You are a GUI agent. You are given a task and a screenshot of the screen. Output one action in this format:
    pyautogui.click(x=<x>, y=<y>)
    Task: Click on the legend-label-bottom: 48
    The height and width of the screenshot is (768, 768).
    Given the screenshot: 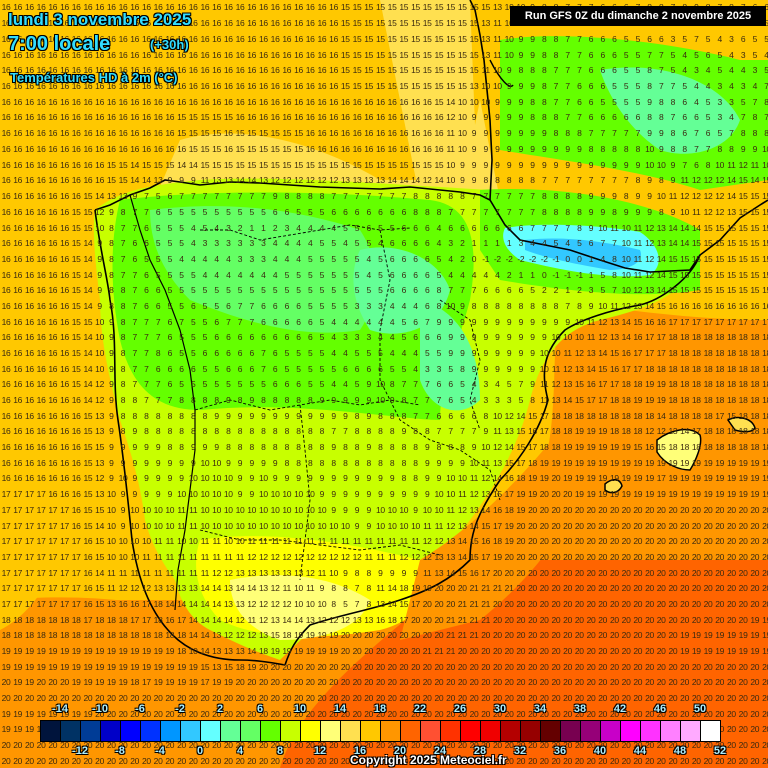 What is the action you would take?
    pyautogui.click(x=680, y=751)
    